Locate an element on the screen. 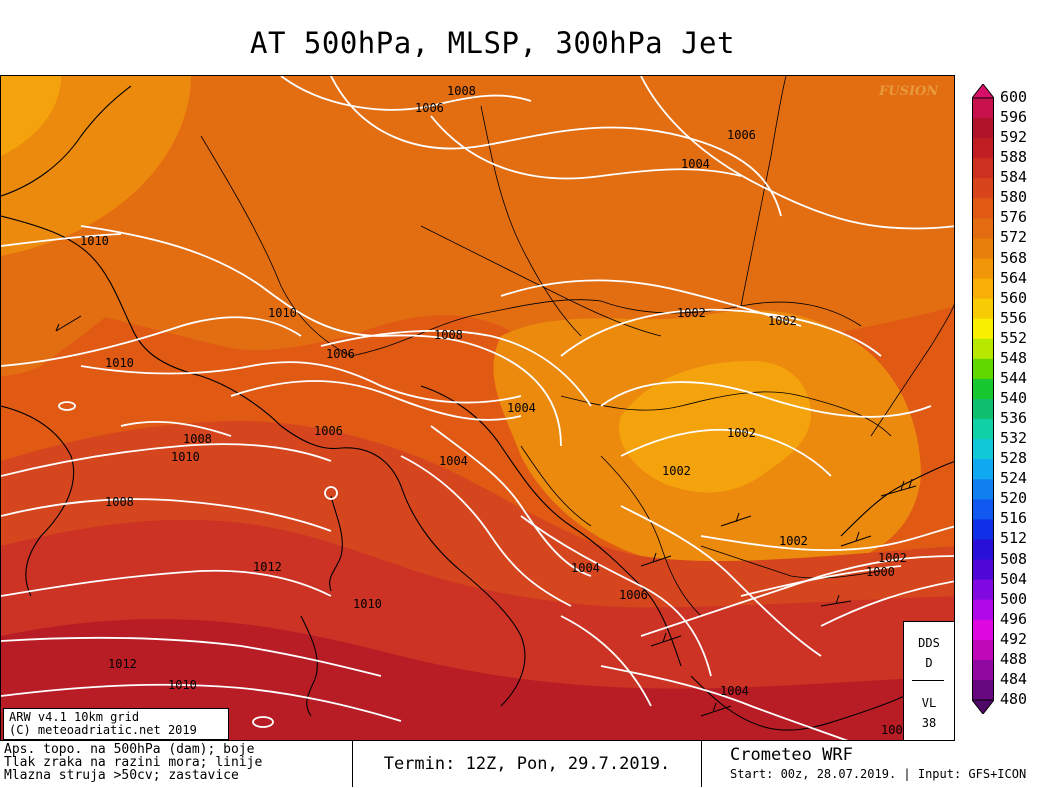  legend-label: 488 is located at coordinates (1014, 658).